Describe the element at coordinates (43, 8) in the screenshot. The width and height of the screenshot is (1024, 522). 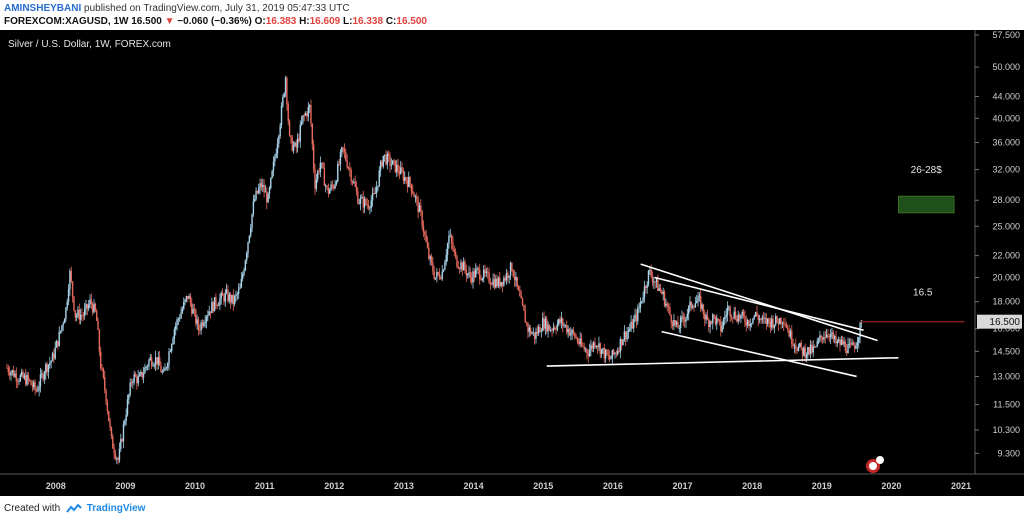
I see `author-link: AMINSHEYBANI` at that location.